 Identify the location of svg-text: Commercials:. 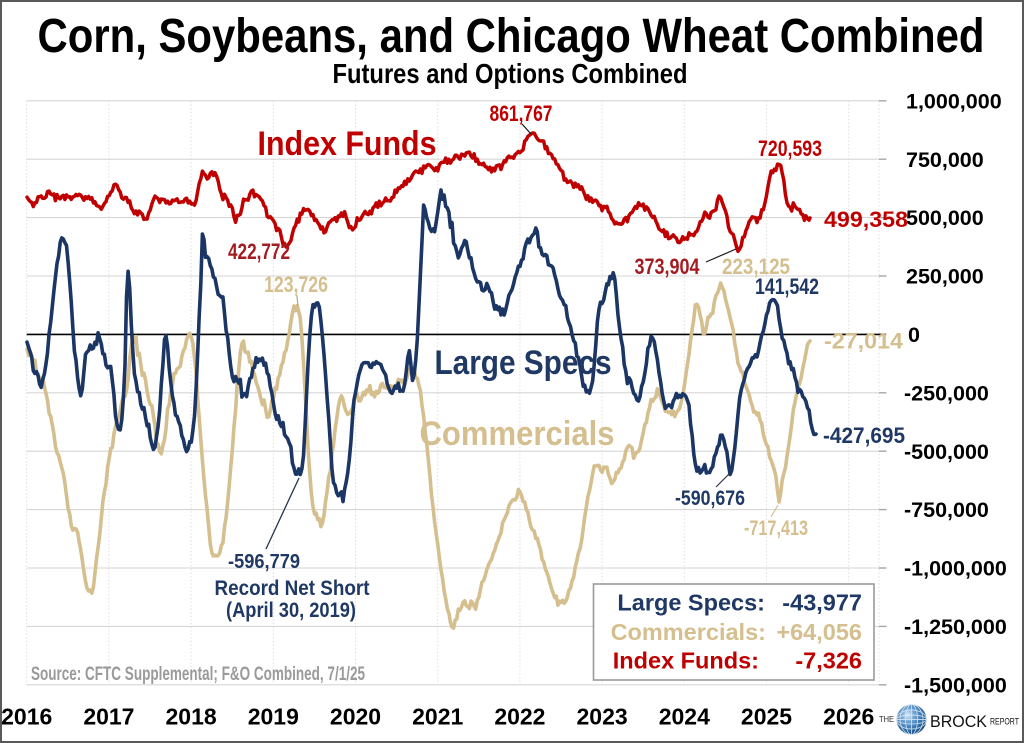
(688, 632).